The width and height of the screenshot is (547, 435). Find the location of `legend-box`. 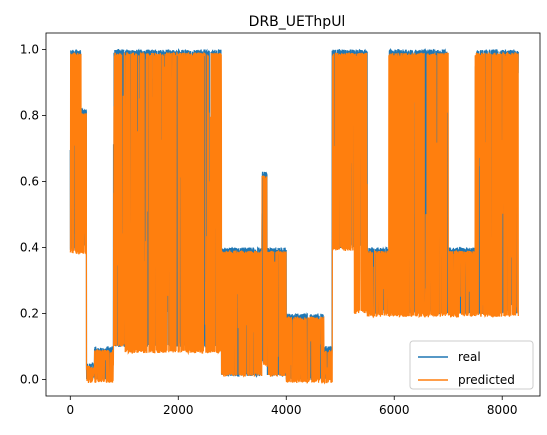

legend-box is located at coordinates (471, 365).